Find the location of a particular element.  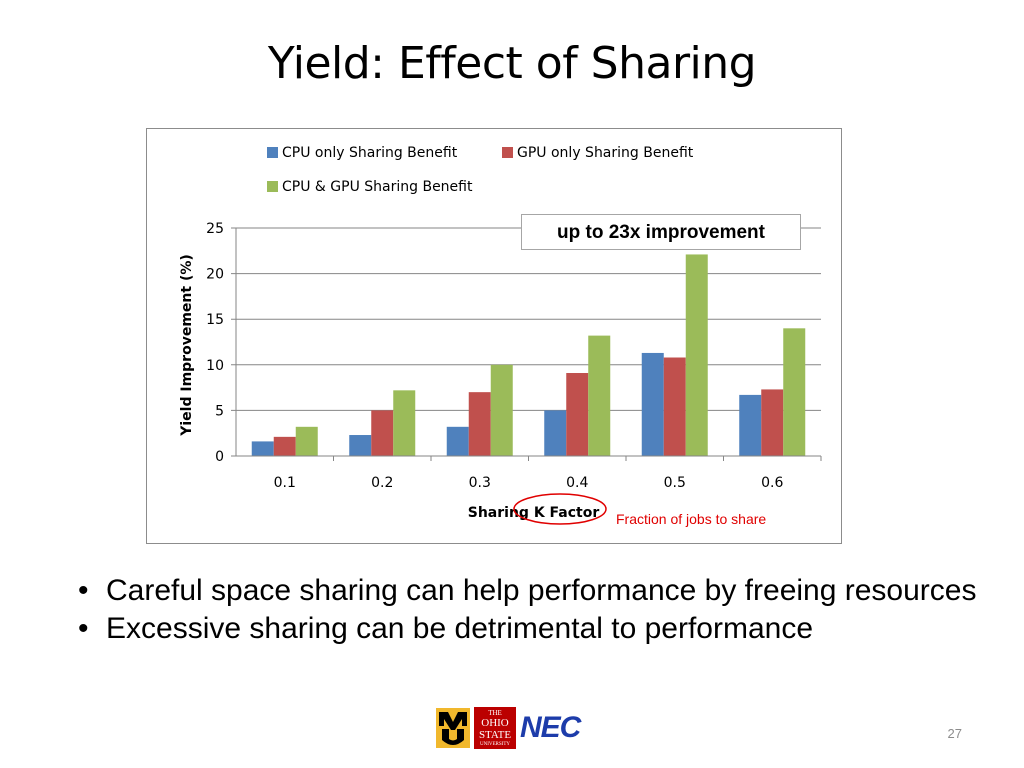

logo-strip: THE OHIO STATE UNIVERSITY NEC is located at coordinates (508, 728).